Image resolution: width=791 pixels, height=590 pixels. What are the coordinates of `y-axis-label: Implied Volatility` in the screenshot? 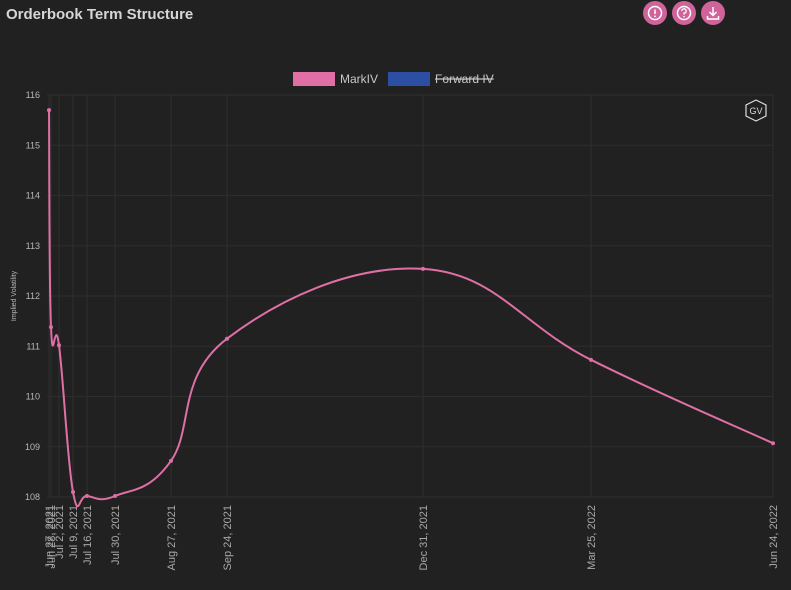 It's located at (14, 295).